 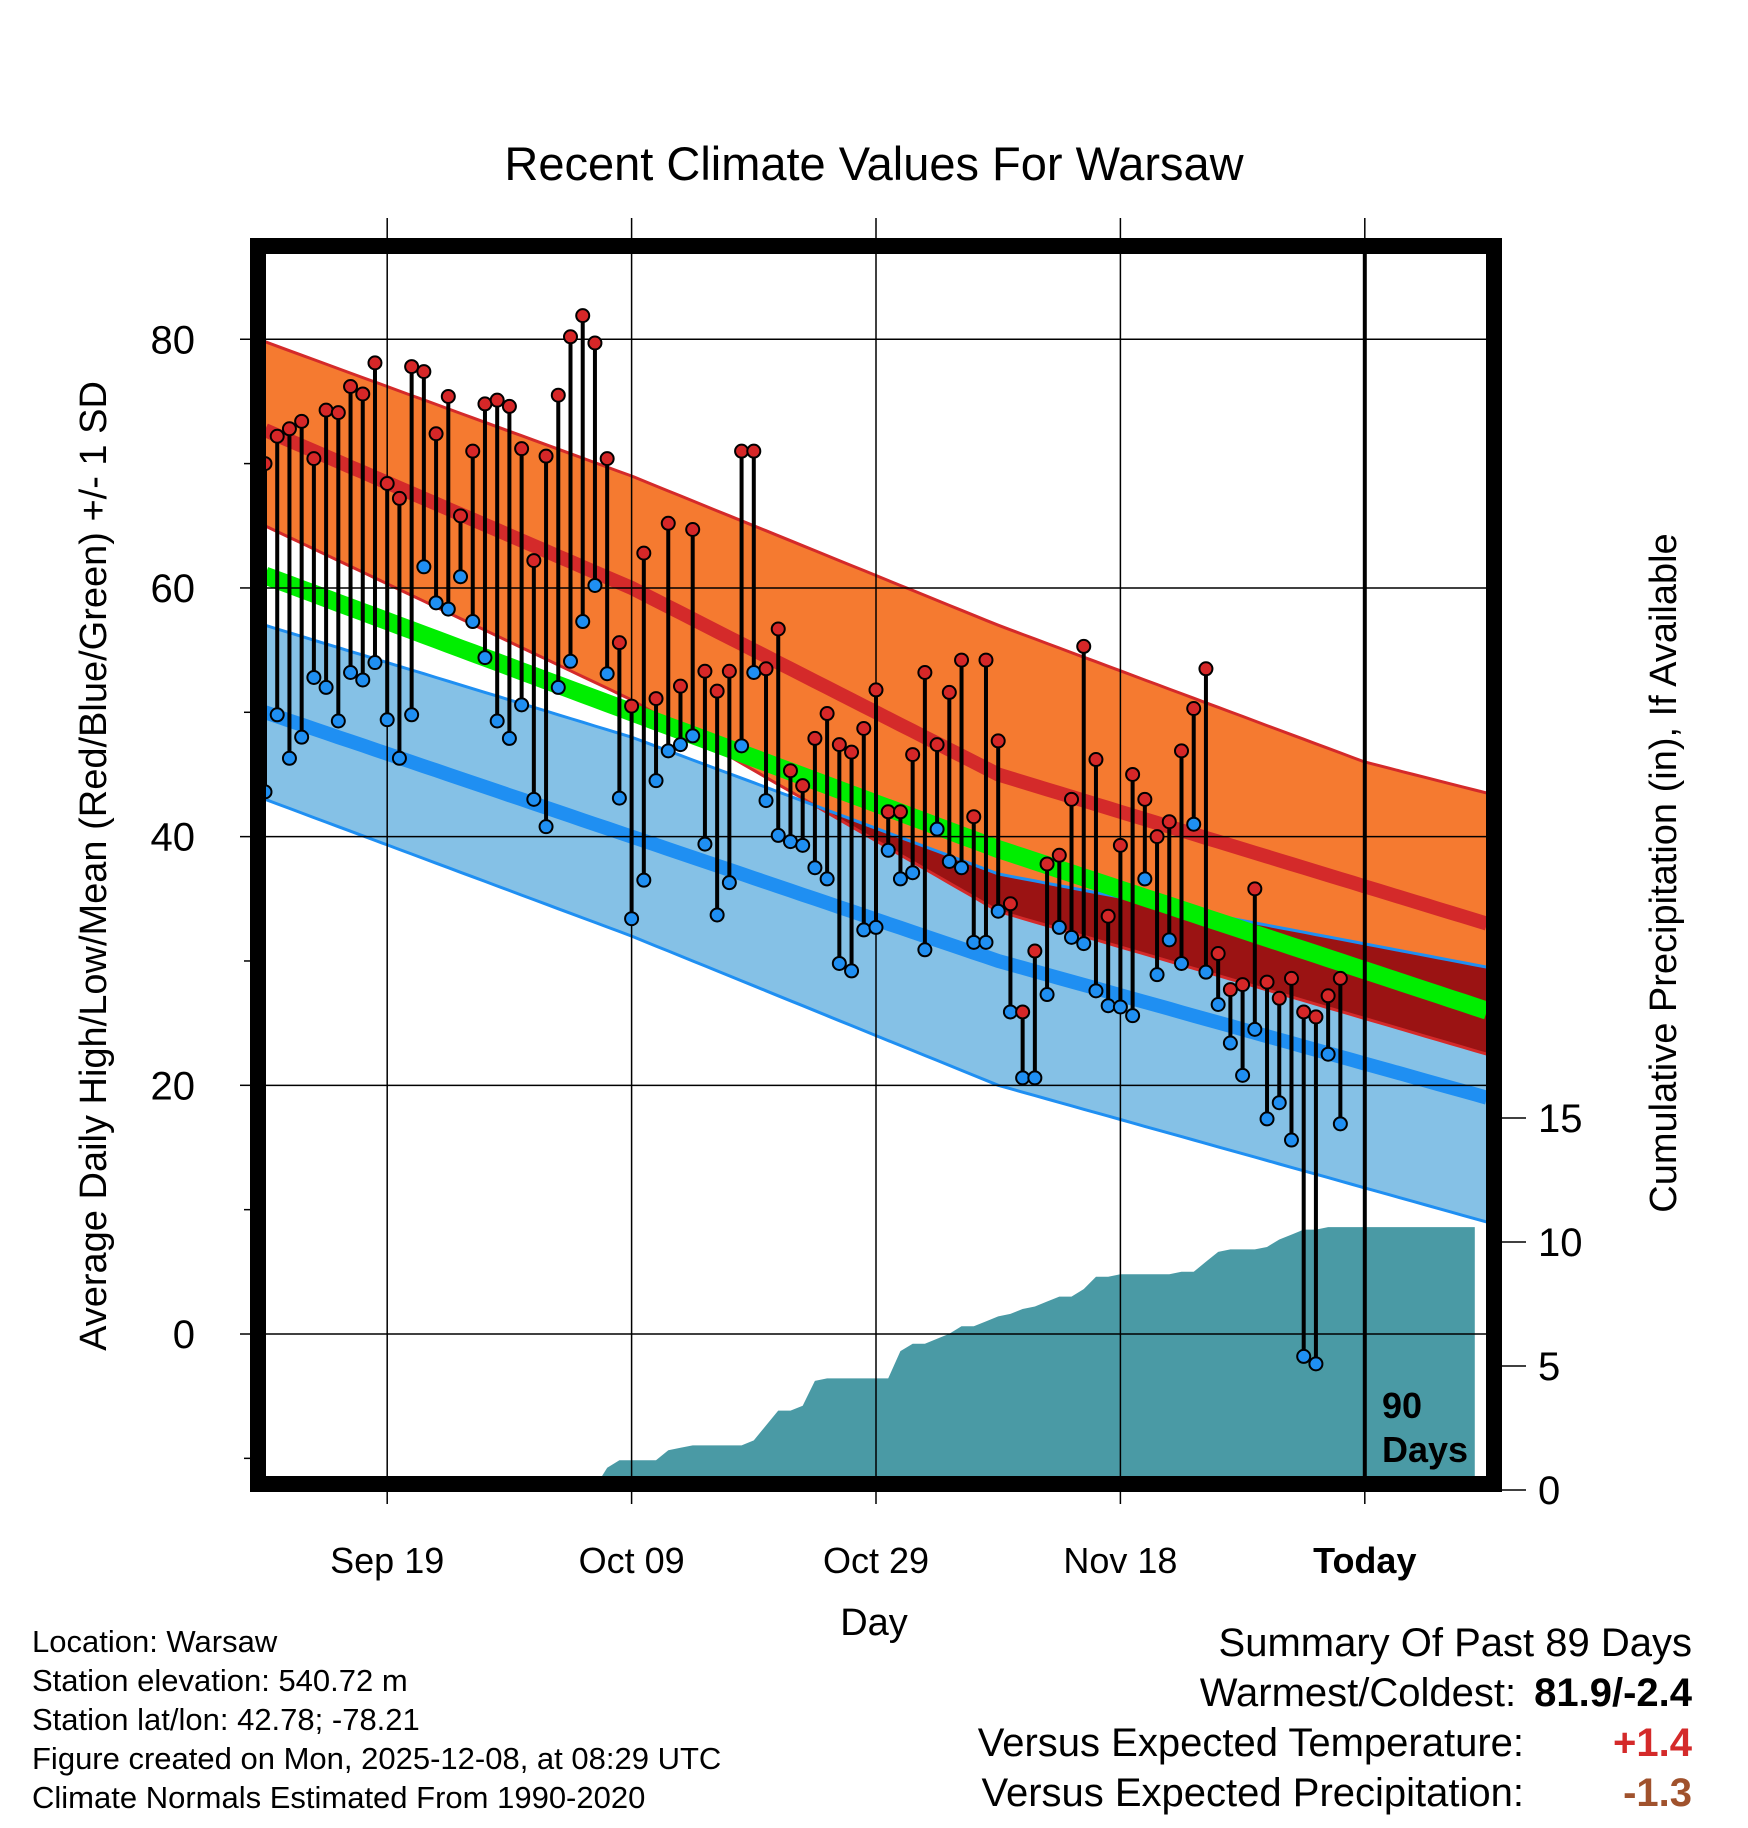 I want to click on x-tick-label: Oct 29, so click(x=876, y=1560).